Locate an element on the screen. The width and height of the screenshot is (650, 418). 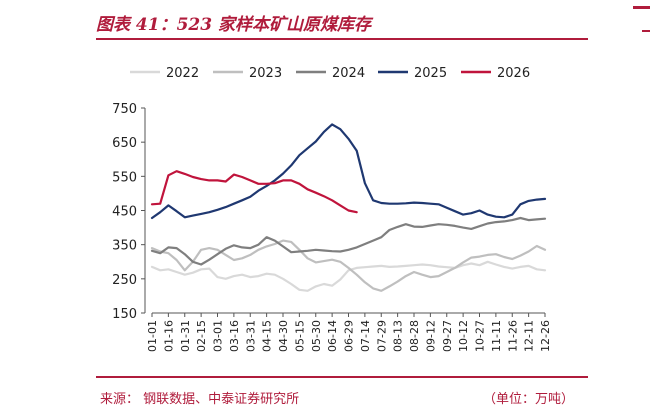
corner-accent-tick is located at coordinates (646, 31).